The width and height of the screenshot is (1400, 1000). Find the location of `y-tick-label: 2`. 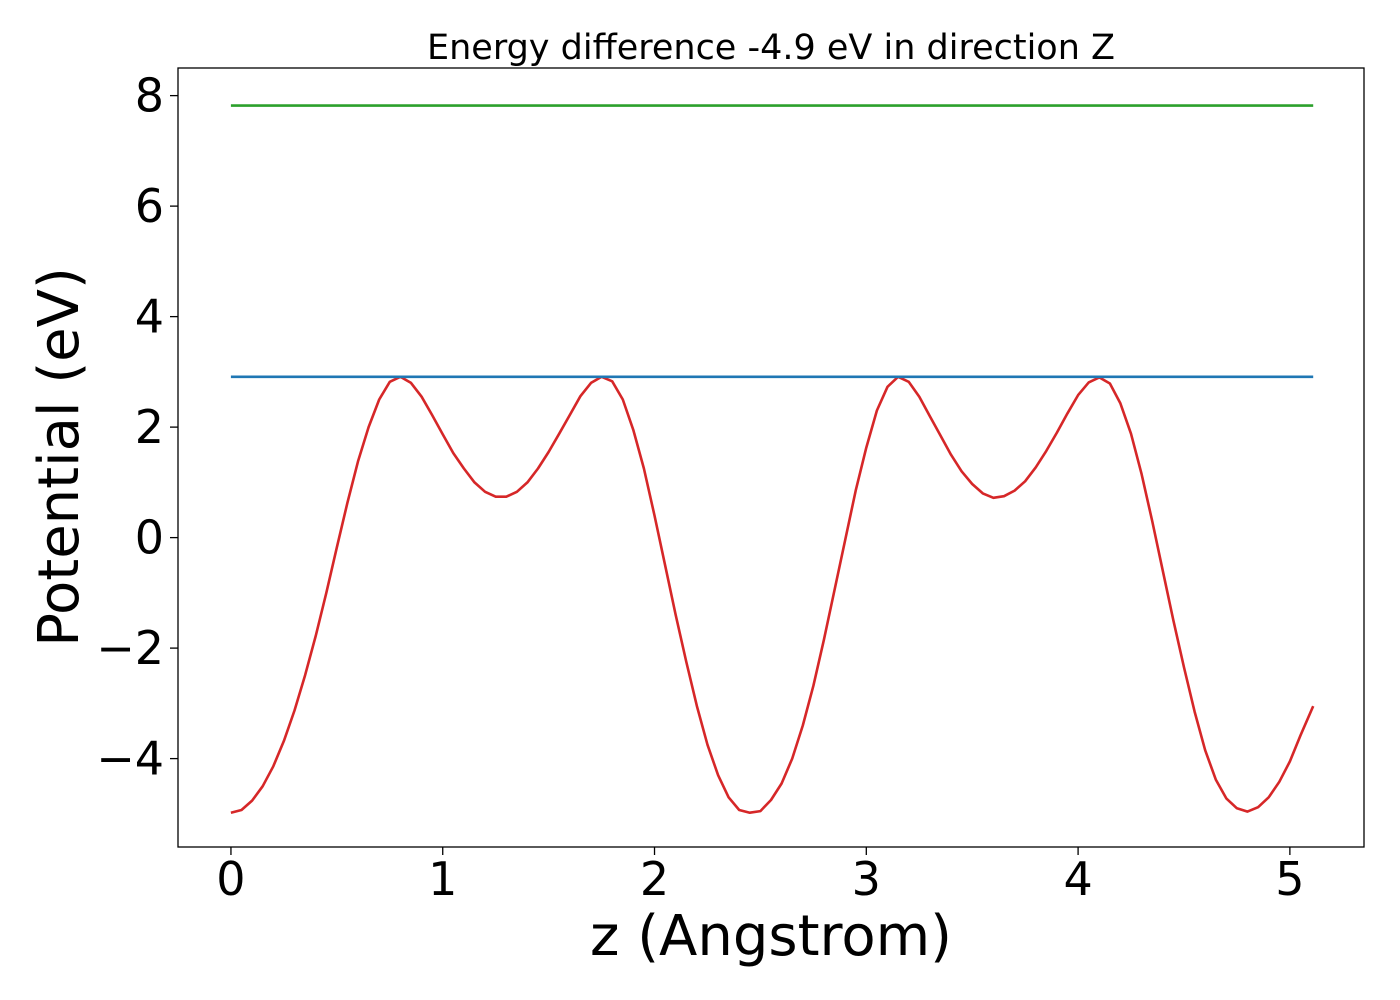

y-tick-label: 2 is located at coordinates (149, 427).